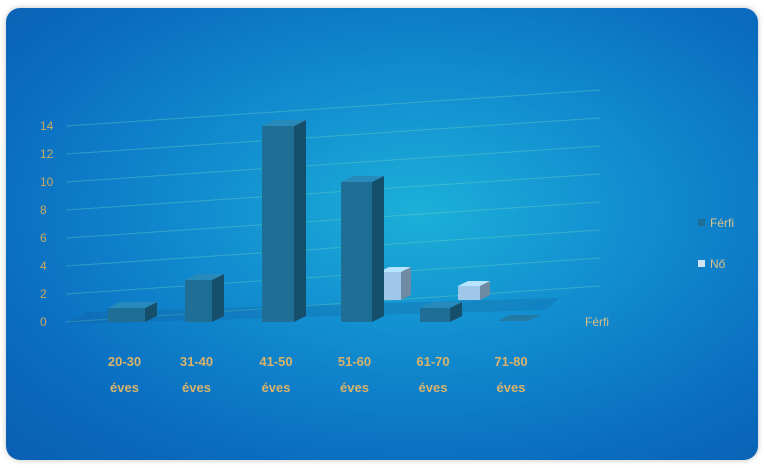 Image resolution: width=764 pixels, height=468 pixels. What do you see at coordinates (716, 243) in the screenshot?
I see `legend: Férfi Nő` at bounding box center [716, 243].